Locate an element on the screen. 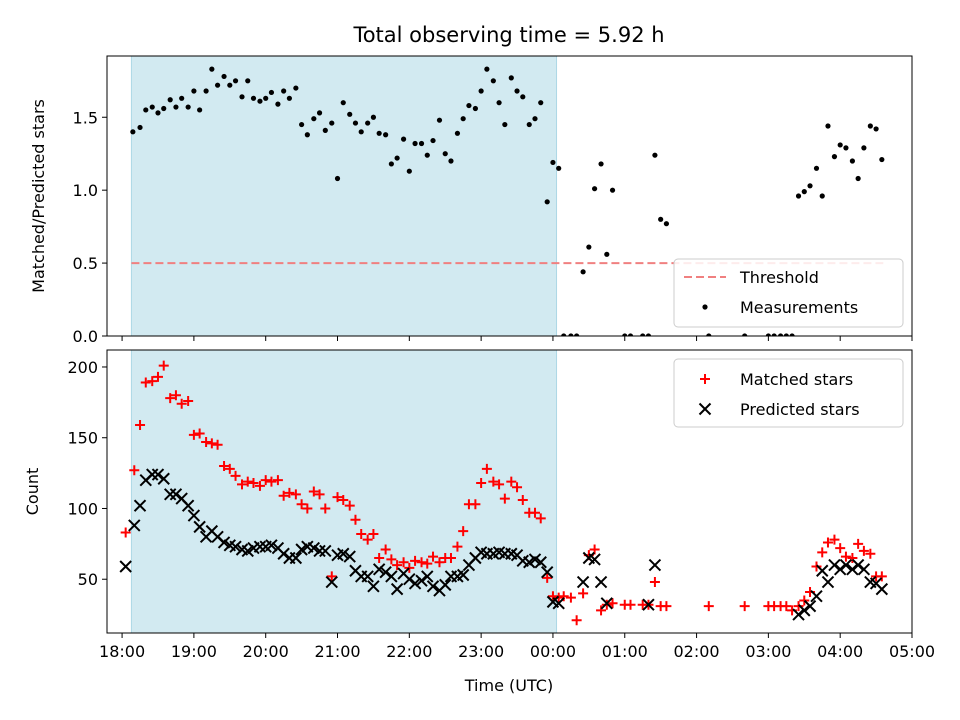  legend-threshold-label: Threshold is located at coordinates (779, 277).